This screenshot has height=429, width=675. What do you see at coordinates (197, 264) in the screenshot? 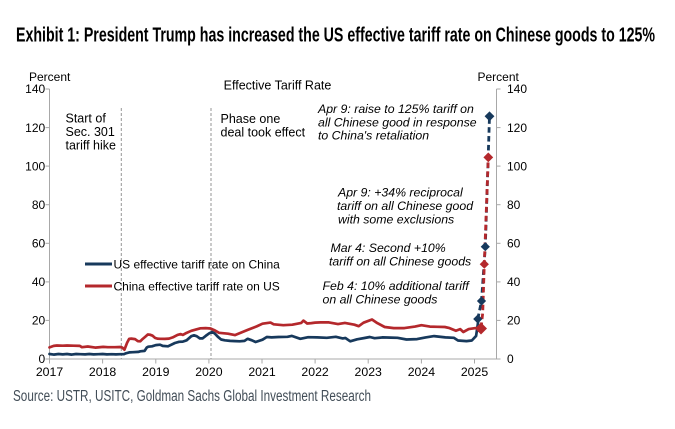
I see `svg-text:US effective tariff rate on Ch: US effective tariff rate on China` at bounding box center [197, 264].